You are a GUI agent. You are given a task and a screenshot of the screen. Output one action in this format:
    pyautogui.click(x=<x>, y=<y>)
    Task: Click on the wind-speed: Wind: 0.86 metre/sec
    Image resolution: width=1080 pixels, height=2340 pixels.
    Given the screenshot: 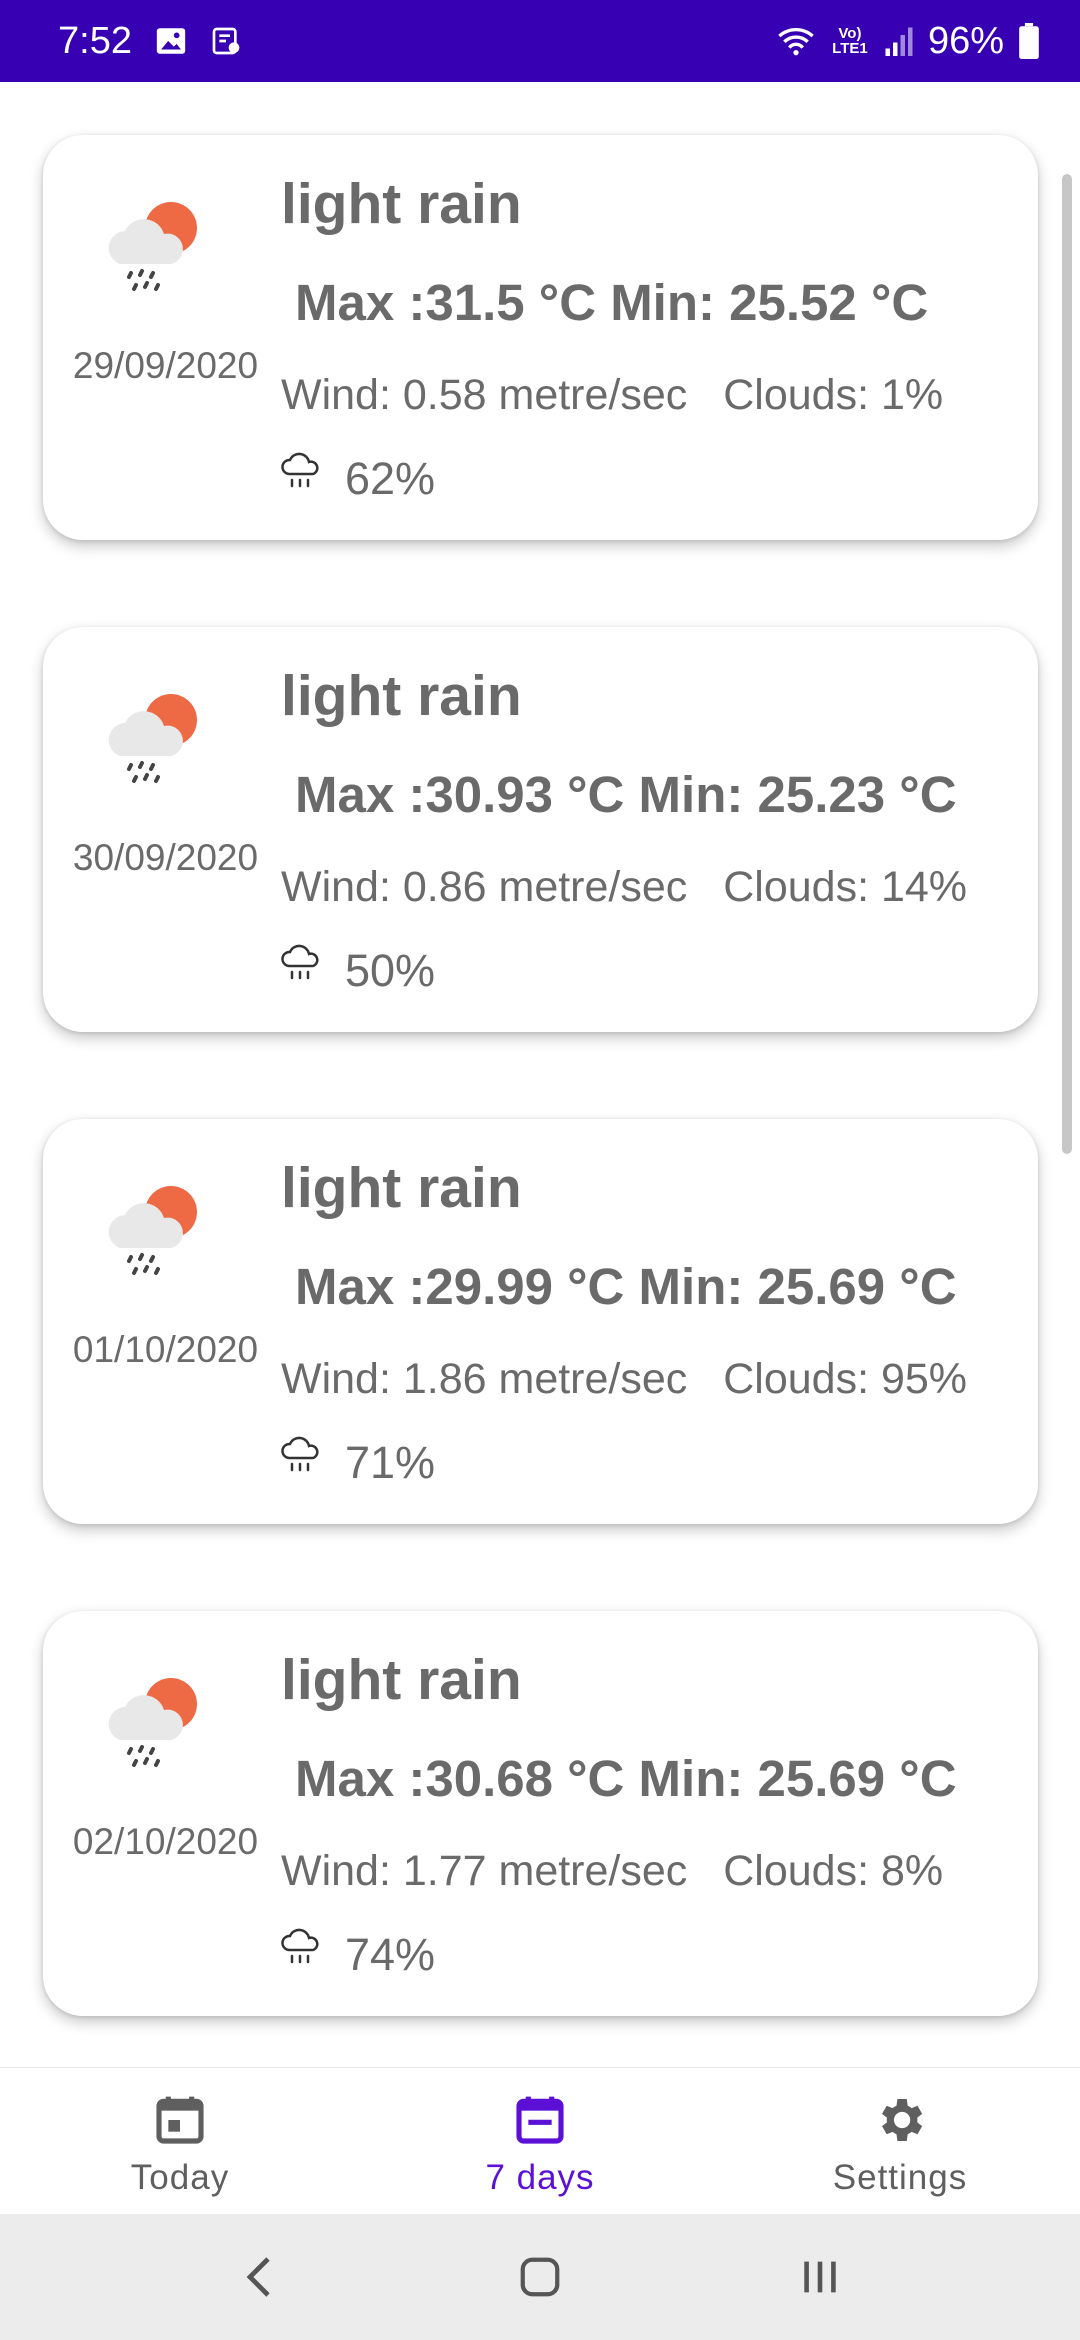 What is the action you would take?
    pyautogui.click(x=484, y=887)
    